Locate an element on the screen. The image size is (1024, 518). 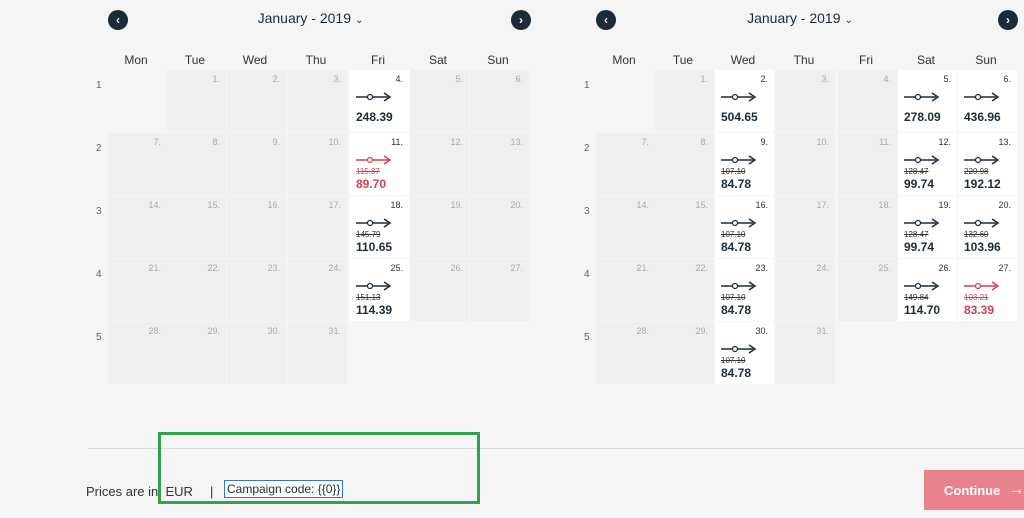
original-price: 115.87 is located at coordinates (368, 171).